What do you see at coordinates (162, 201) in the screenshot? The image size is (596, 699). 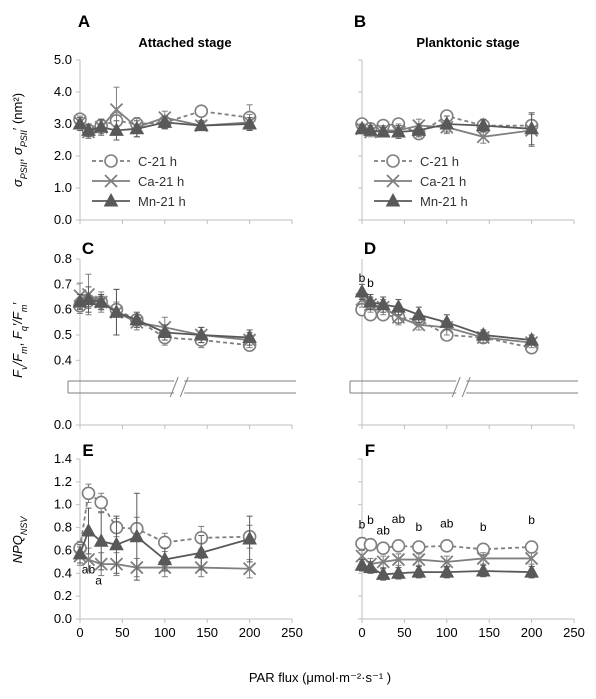 I see `legend-label: Mn-21 h` at bounding box center [162, 201].